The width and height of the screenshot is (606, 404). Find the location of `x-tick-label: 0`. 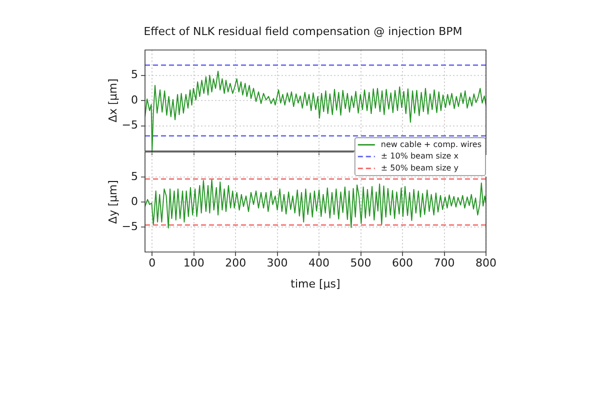

x-tick-label: 0 is located at coordinates (152, 263).